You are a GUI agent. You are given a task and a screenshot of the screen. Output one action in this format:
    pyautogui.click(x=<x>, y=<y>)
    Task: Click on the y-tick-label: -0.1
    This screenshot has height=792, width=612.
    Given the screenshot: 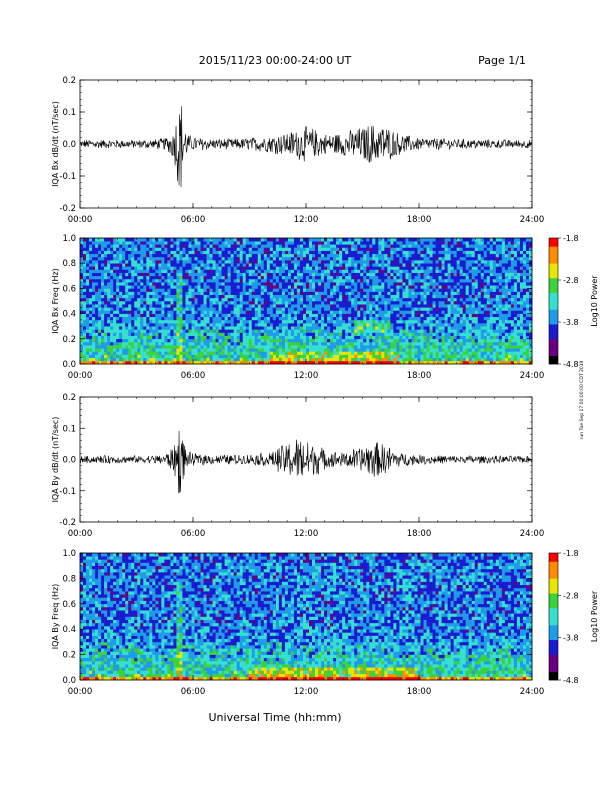 What is the action you would take?
    pyautogui.click(x=67, y=177)
    